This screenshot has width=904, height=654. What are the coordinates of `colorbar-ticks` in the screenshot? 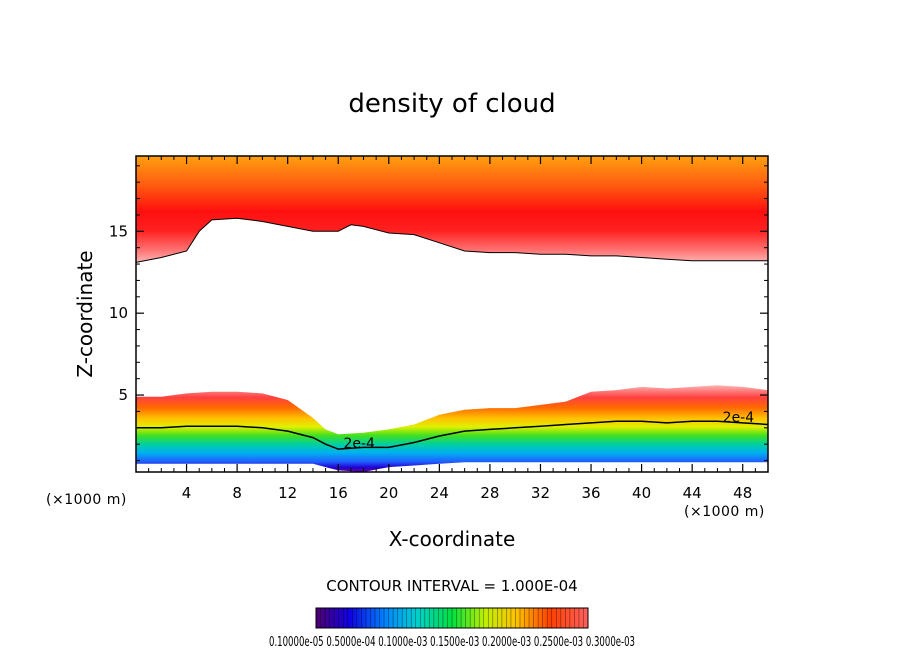 It's located at (452, 618).